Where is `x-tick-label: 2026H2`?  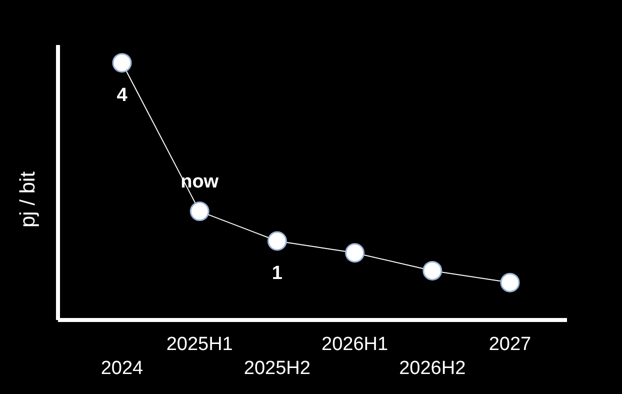 x-tick-label: 2026H2 is located at coordinates (432, 368).